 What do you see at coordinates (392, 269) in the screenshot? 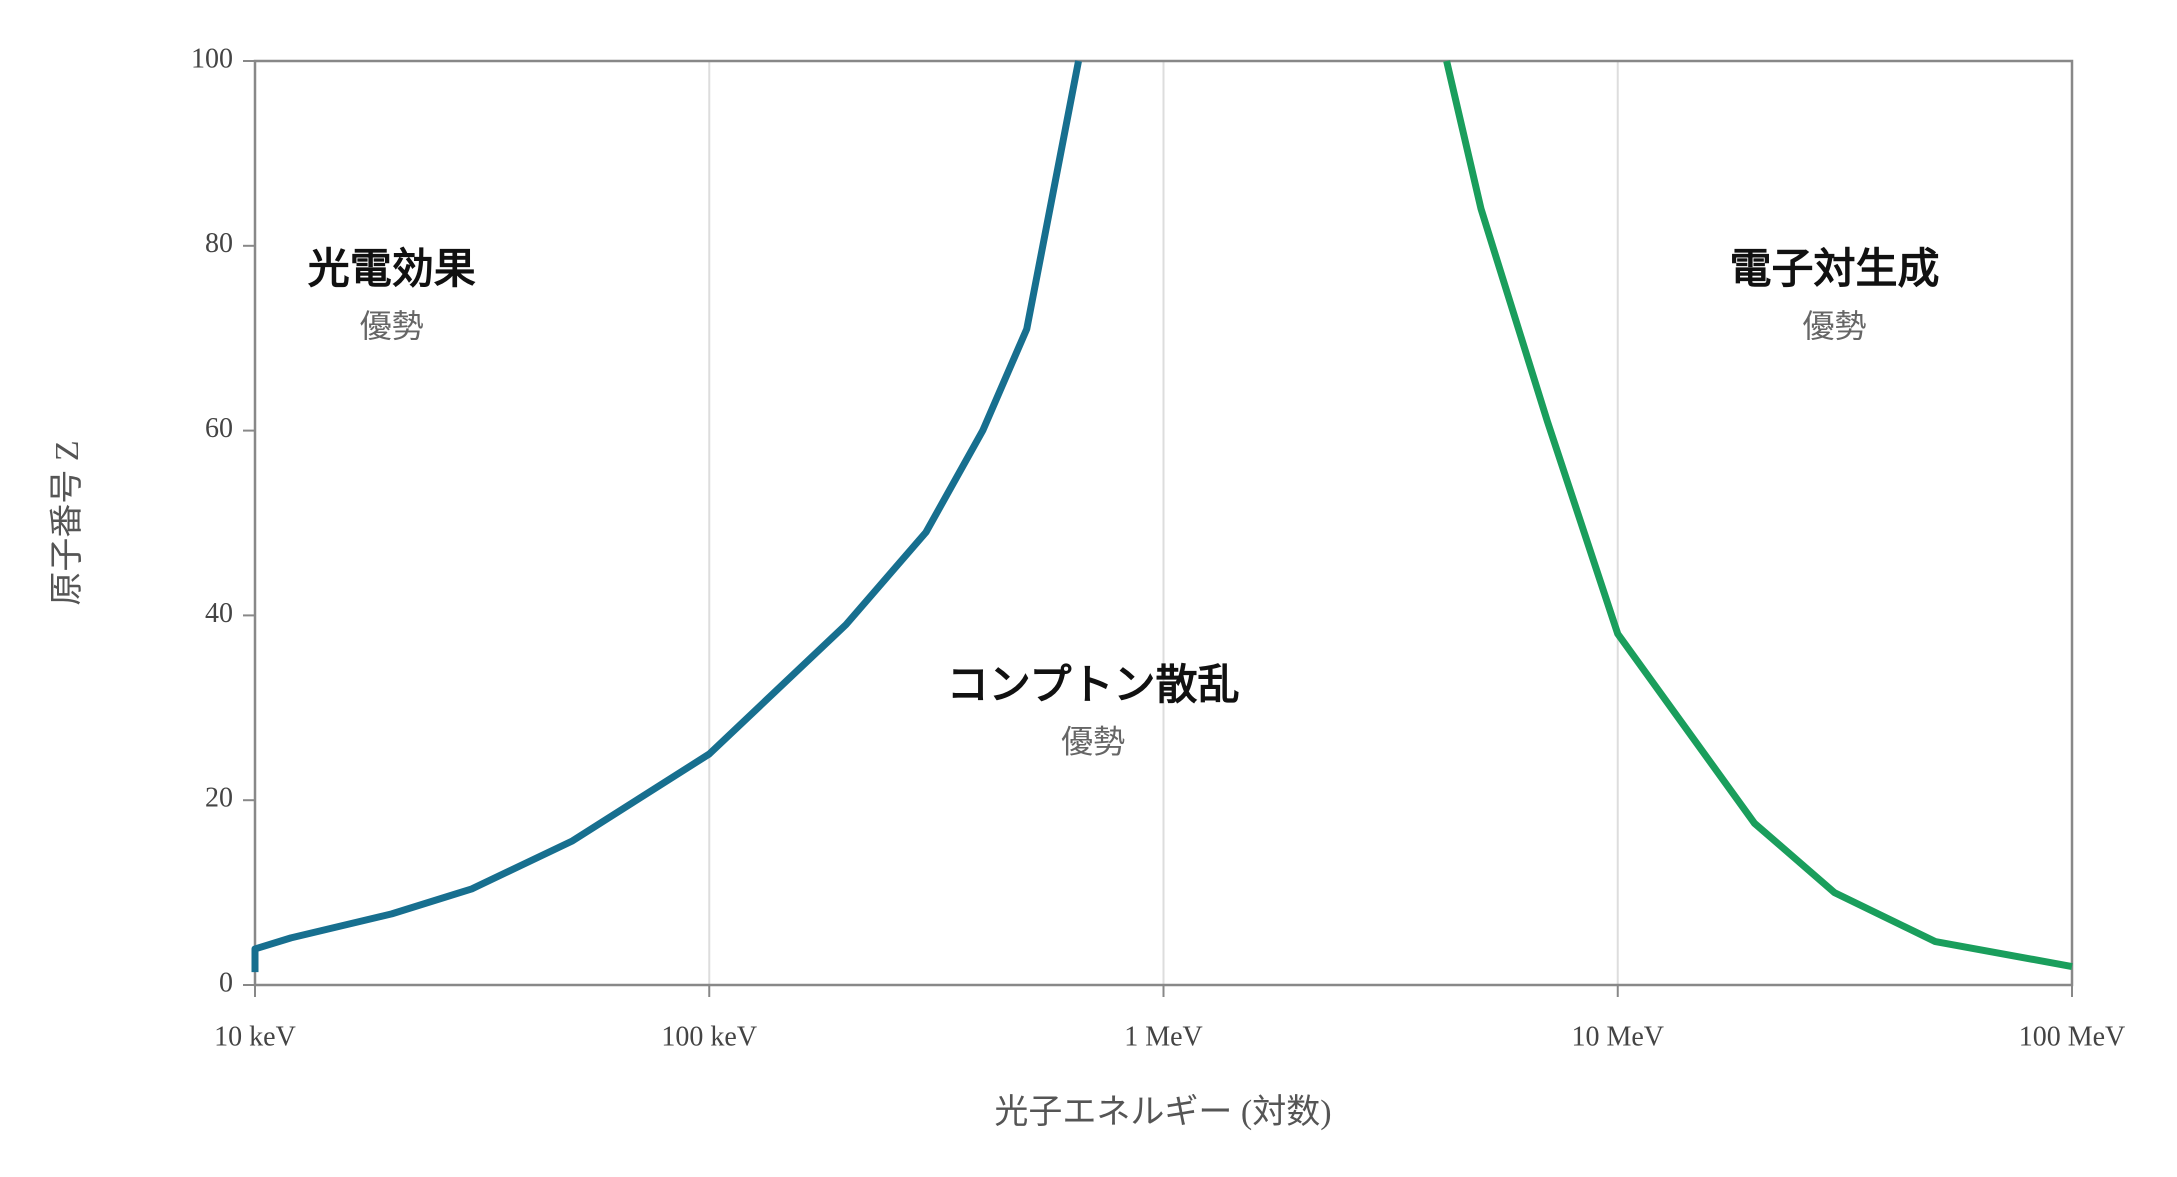
I see `region-label: 光電効果` at bounding box center [392, 269].